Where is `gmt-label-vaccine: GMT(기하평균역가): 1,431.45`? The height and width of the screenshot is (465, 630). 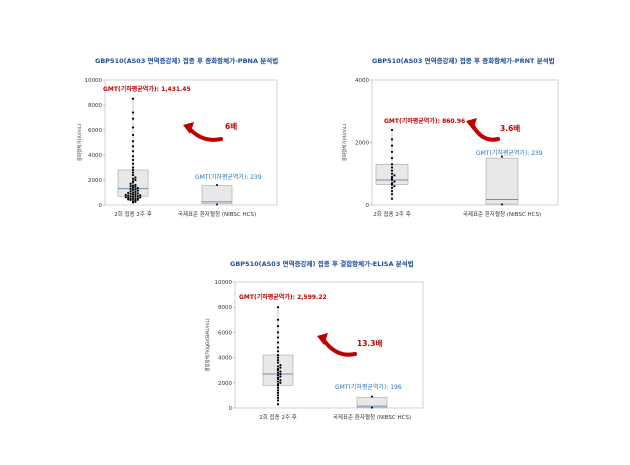 gmt-label-vaccine: GMT(기하평균역가): 1,431.45 is located at coordinates (147, 89).